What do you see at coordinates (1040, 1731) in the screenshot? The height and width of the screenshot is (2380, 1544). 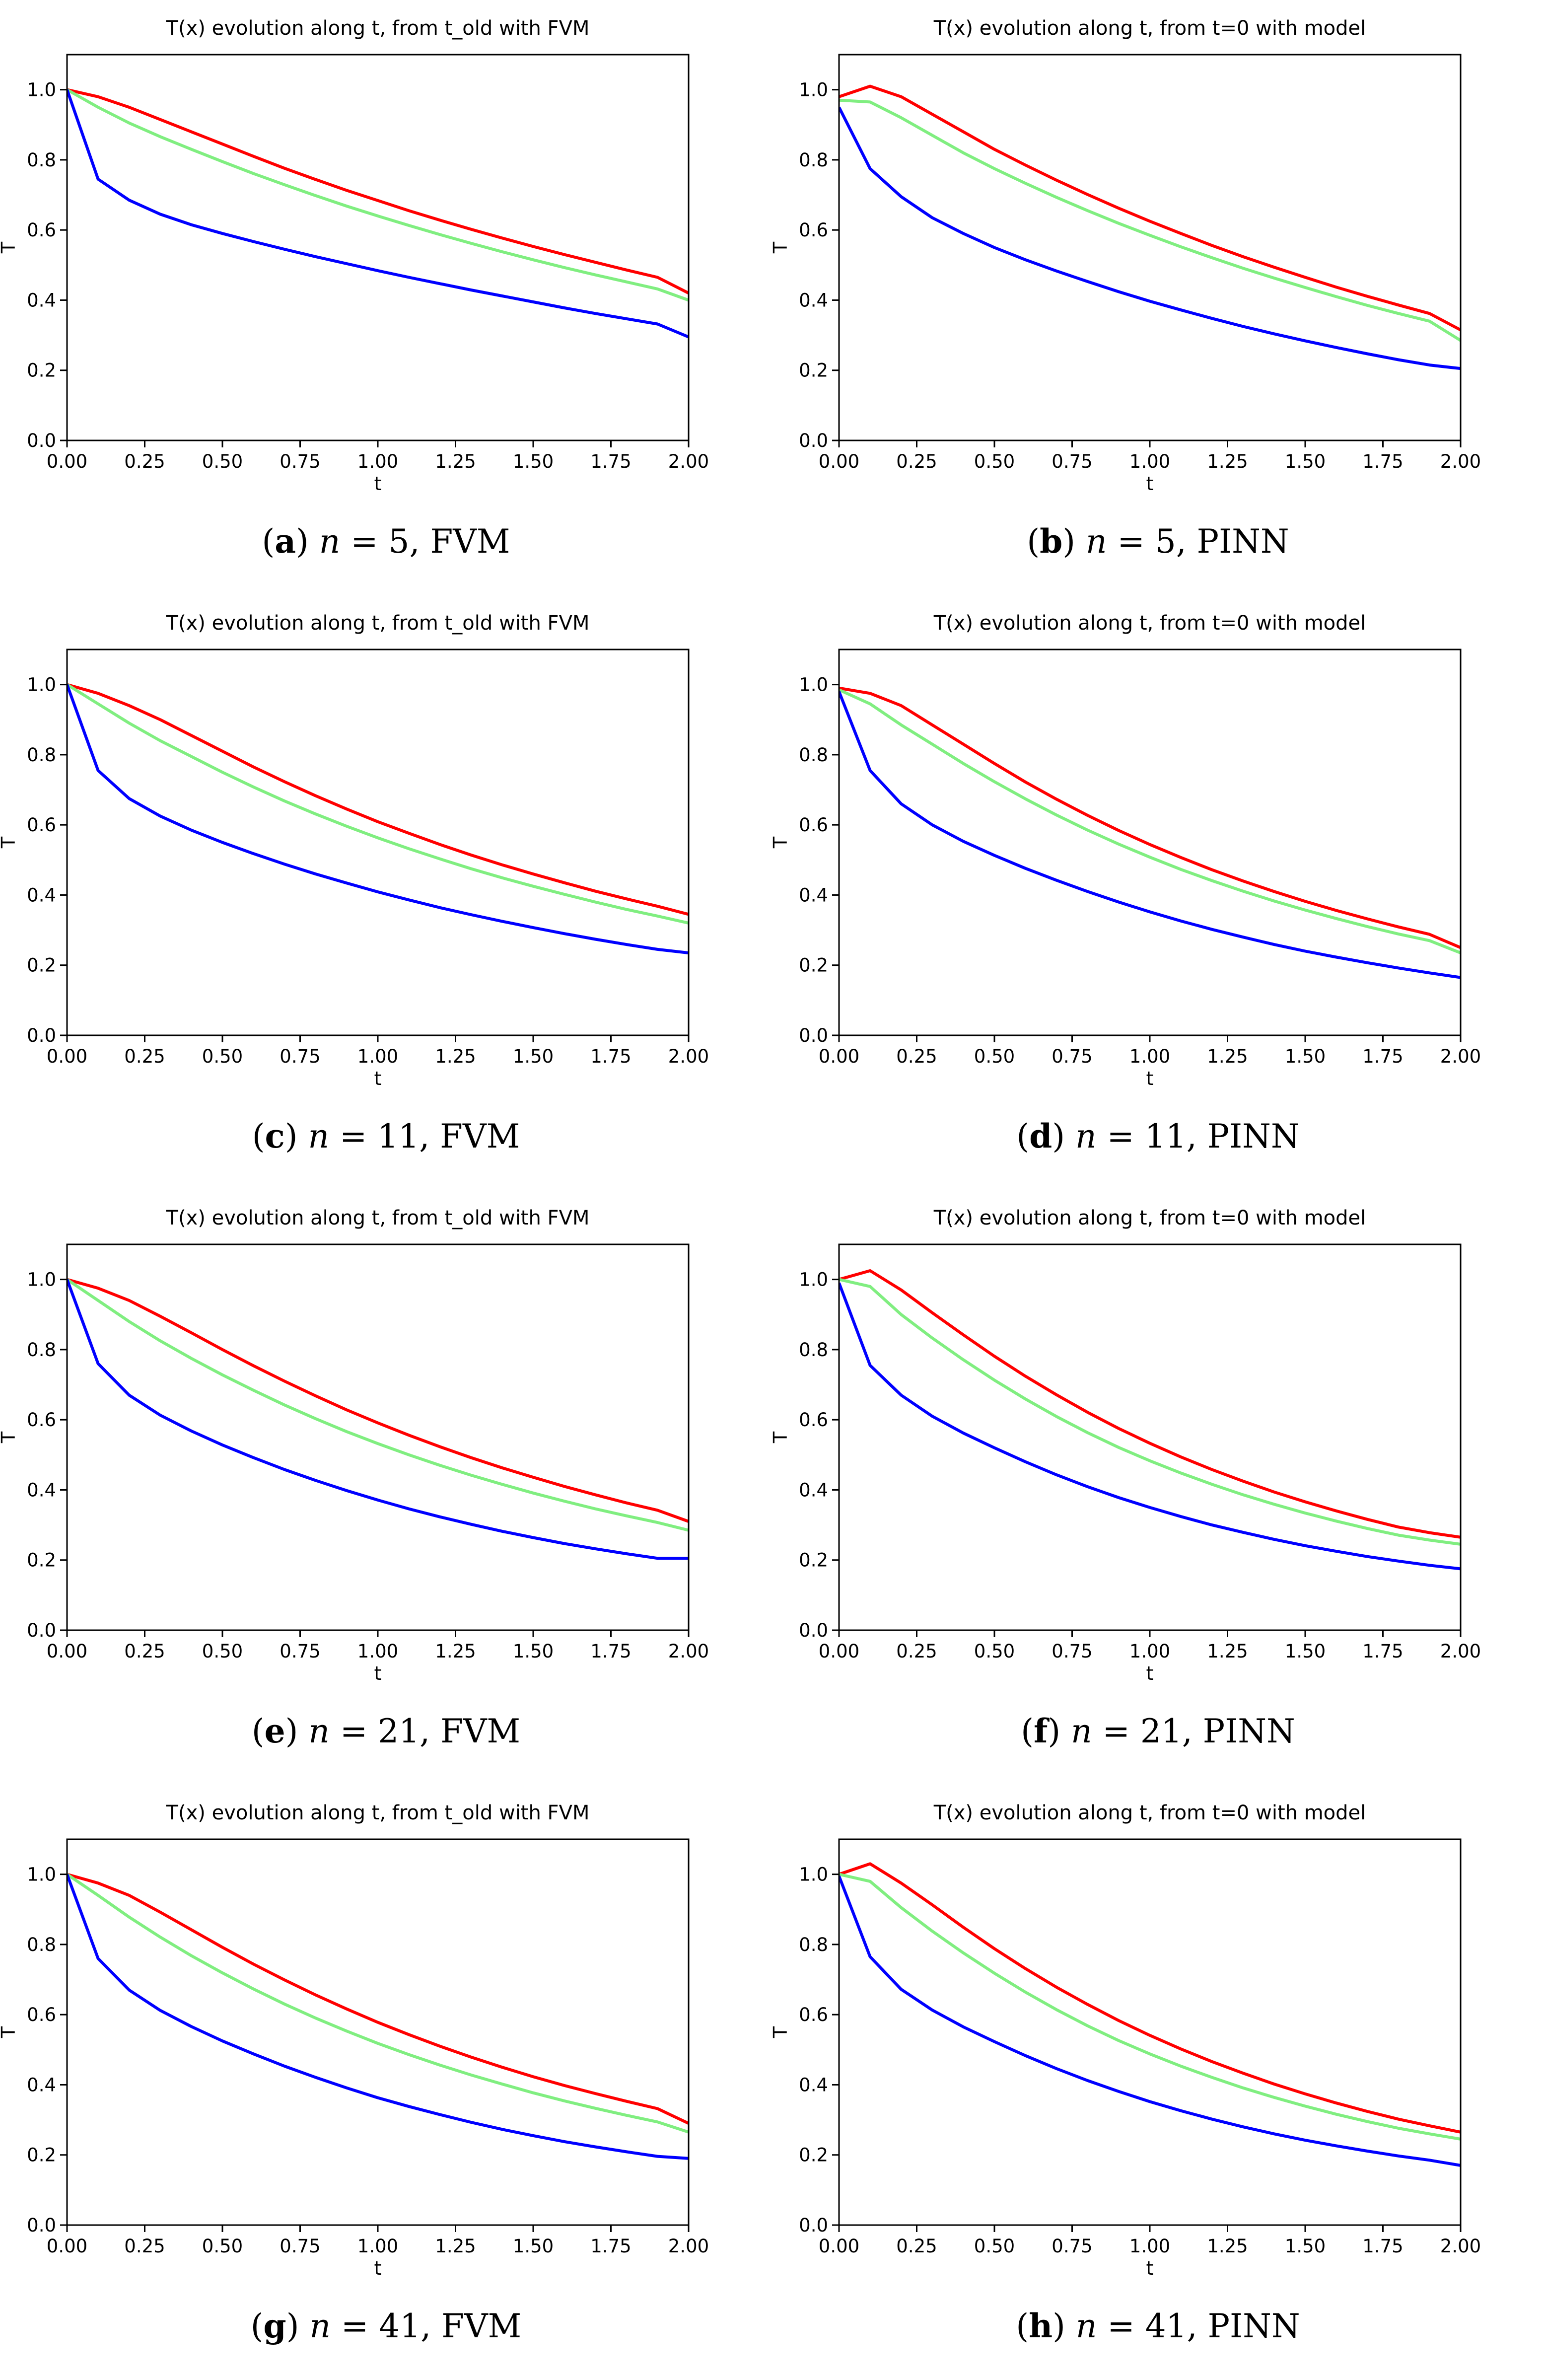 I see `caption-letter: f` at bounding box center [1040, 1731].